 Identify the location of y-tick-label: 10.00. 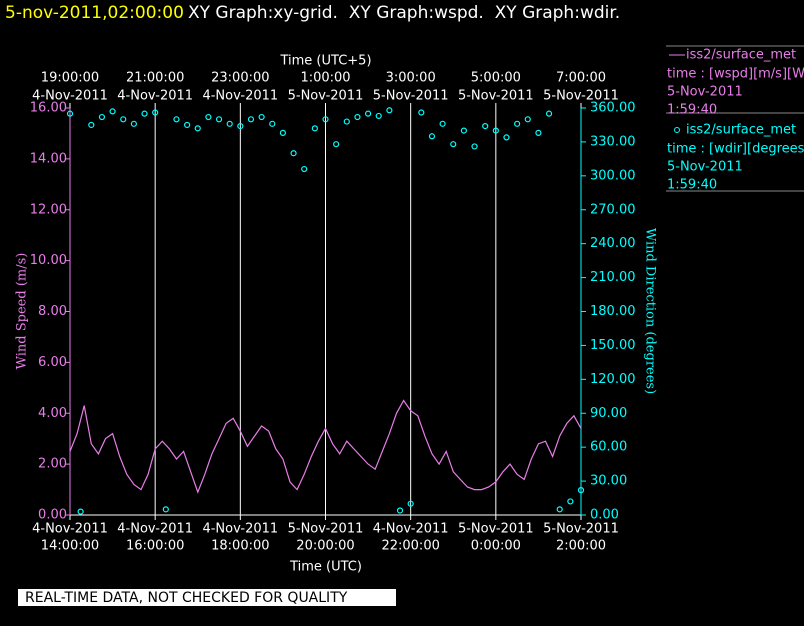
(48, 260).